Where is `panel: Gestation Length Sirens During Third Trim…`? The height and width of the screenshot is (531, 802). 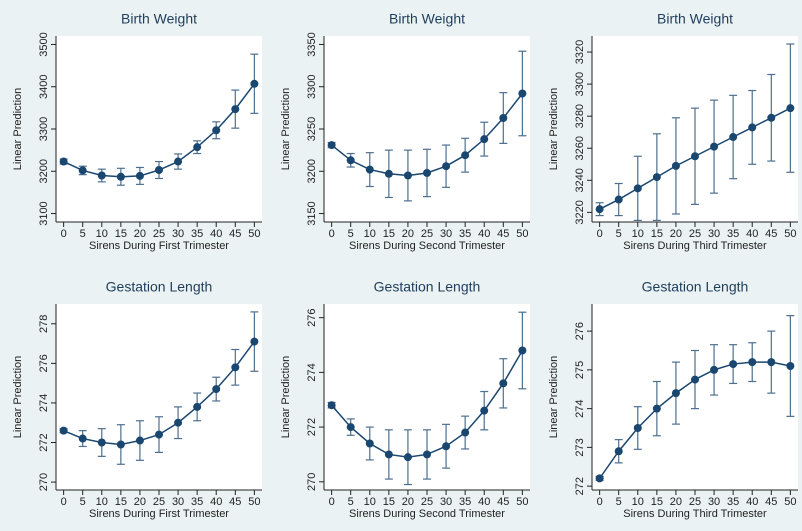 panel: Gestation Length Sirens During Third Trim… is located at coordinates (673, 399).